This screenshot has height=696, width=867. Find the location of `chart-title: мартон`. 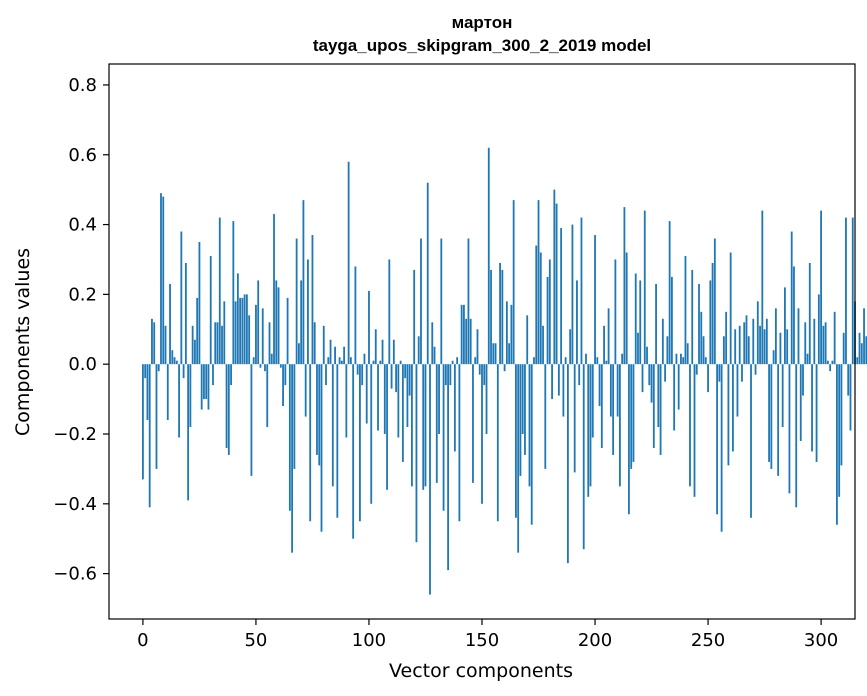

chart-title: мартон is located at coordinates (482, 22).